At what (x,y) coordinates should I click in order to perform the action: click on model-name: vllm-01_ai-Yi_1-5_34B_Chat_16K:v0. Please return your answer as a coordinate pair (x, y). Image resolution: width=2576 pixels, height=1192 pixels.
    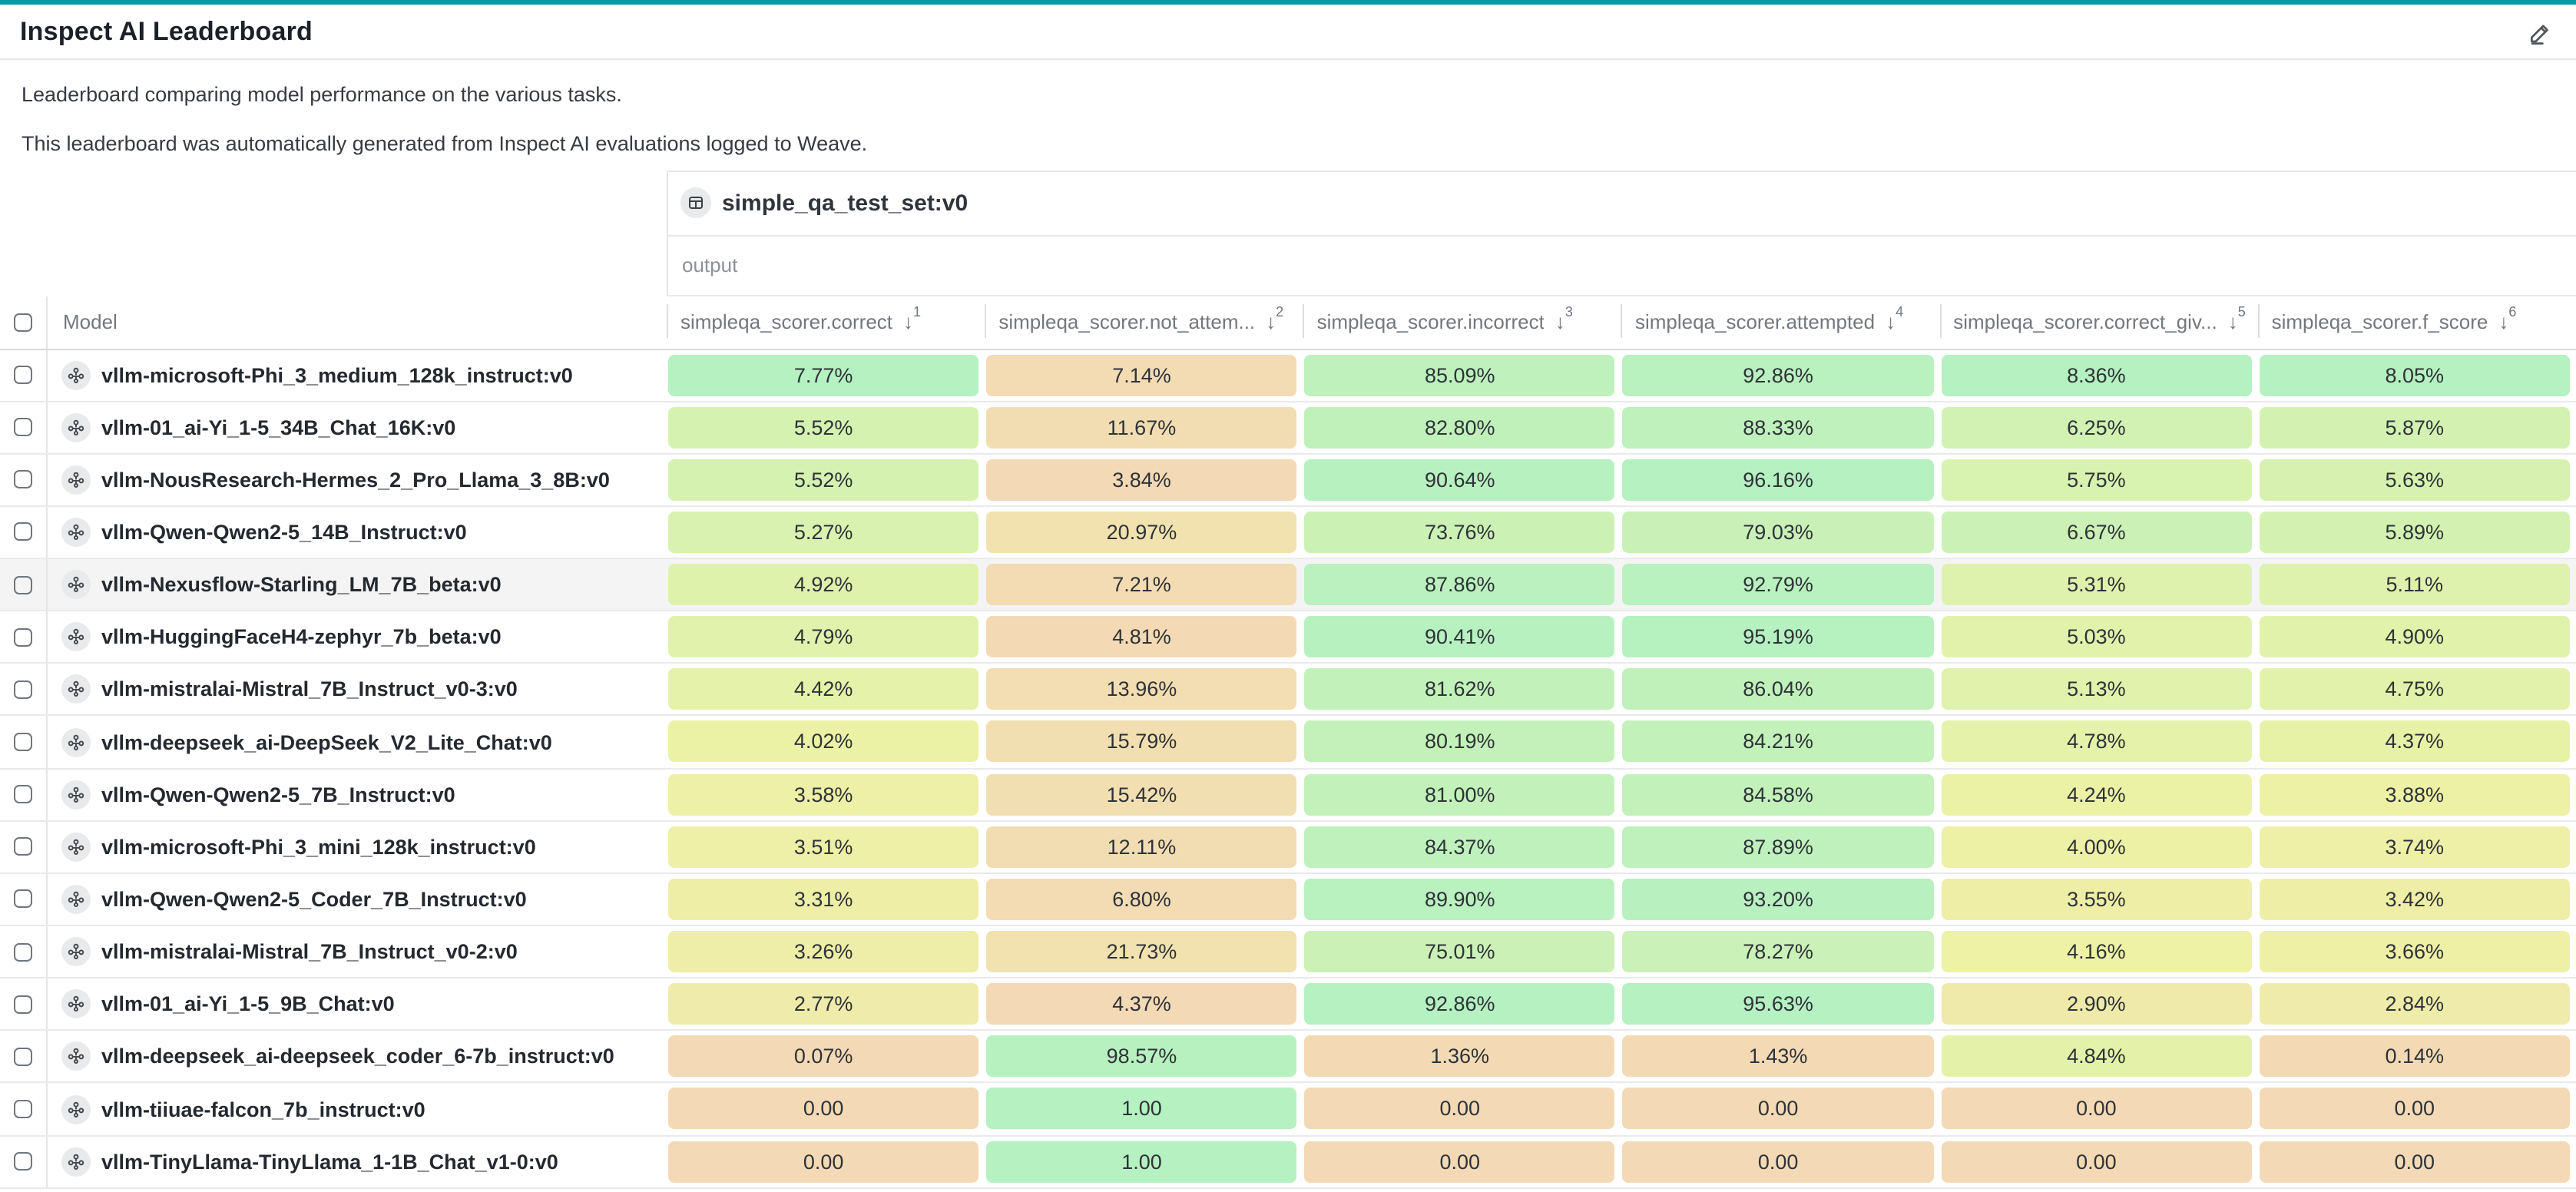
    Looking at the image, I should click on (278, 427).